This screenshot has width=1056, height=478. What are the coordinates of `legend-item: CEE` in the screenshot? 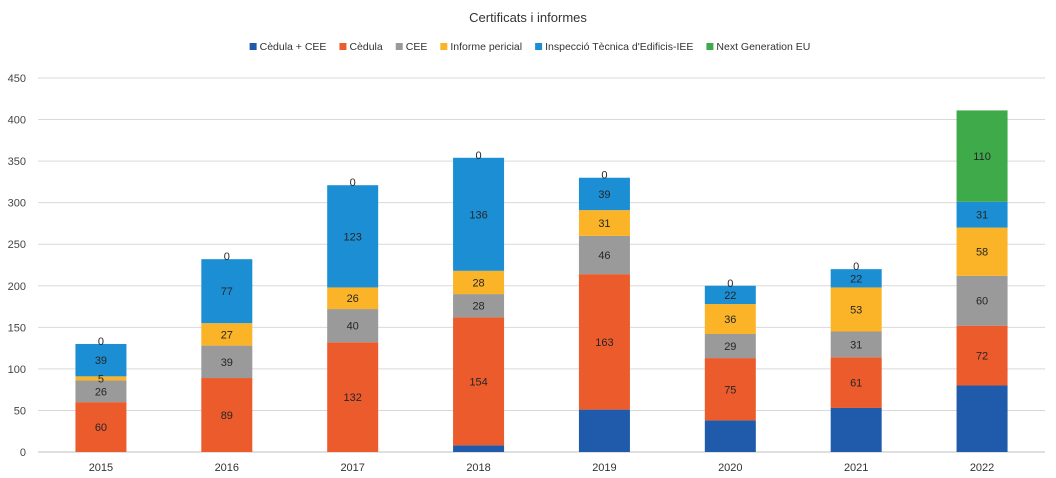 It's located at (411, 47).